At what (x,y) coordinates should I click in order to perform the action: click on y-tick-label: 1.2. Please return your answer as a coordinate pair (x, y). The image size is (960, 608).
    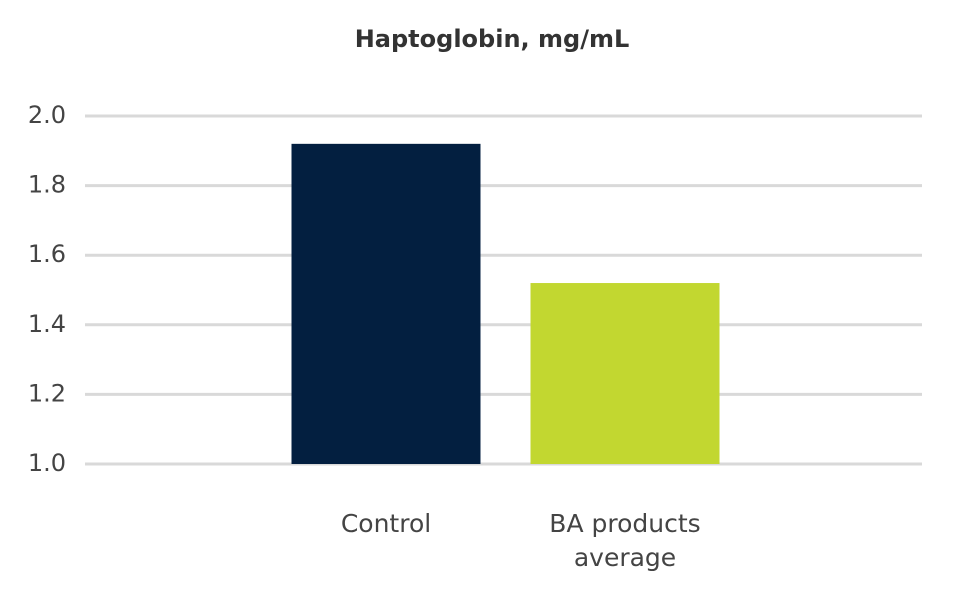
    Looking at the image, I should click on (47, 393).